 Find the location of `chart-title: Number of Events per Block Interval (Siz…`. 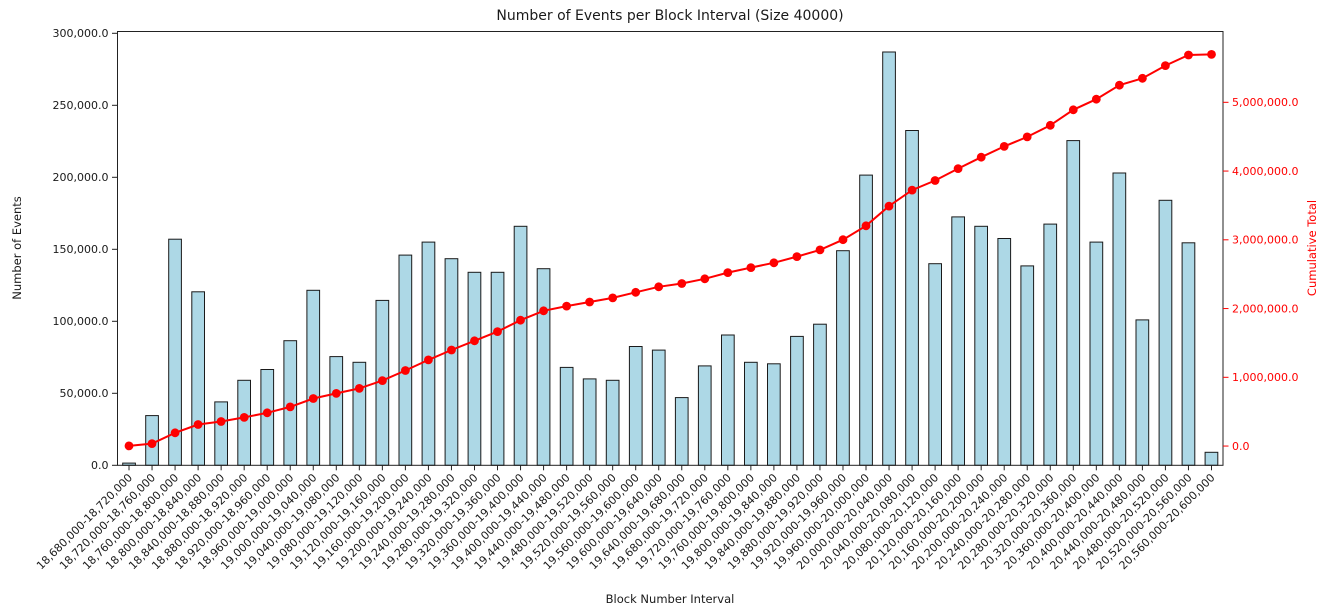

chart-title: Number of Events per Block Interval (Siz… is located at coordinates (669, 16).